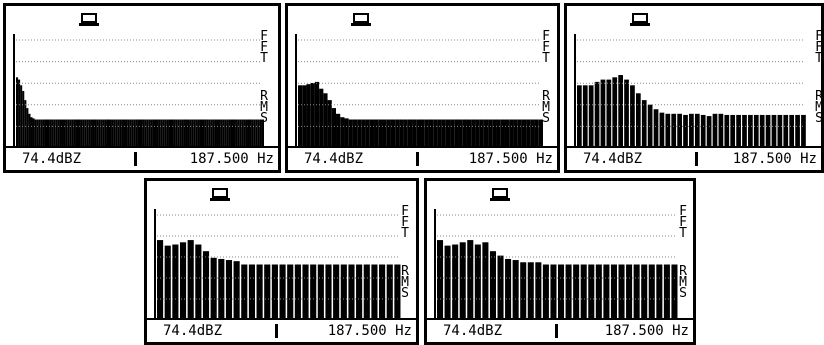  What do you see at coordinates (694, 158) in the screenshot?
I see `status-bar: 74.4dBZ 187.500 Hz` at bounding box center [694, 158].